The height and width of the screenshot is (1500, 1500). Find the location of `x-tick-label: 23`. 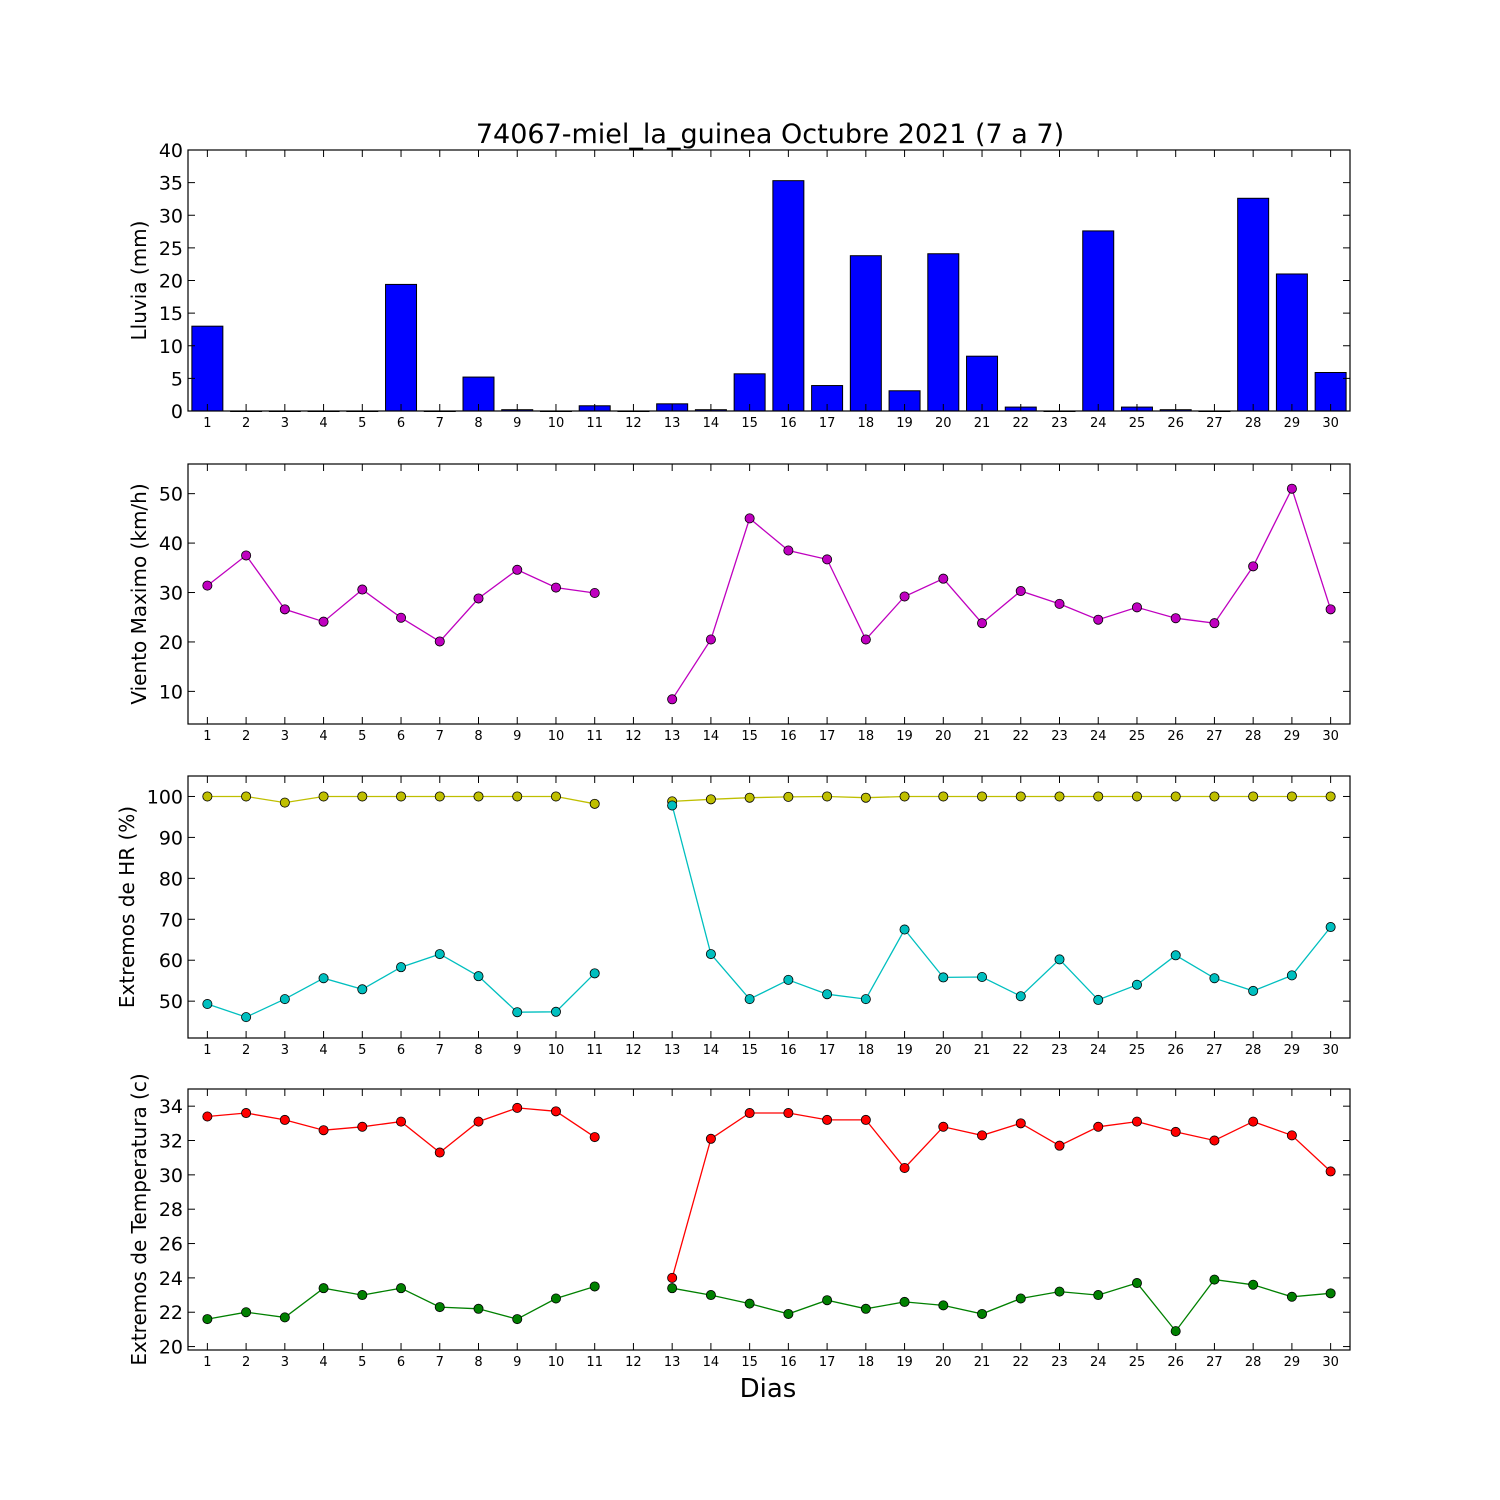

x-tick-label: 23 is located at coordinates (1059, 1050).